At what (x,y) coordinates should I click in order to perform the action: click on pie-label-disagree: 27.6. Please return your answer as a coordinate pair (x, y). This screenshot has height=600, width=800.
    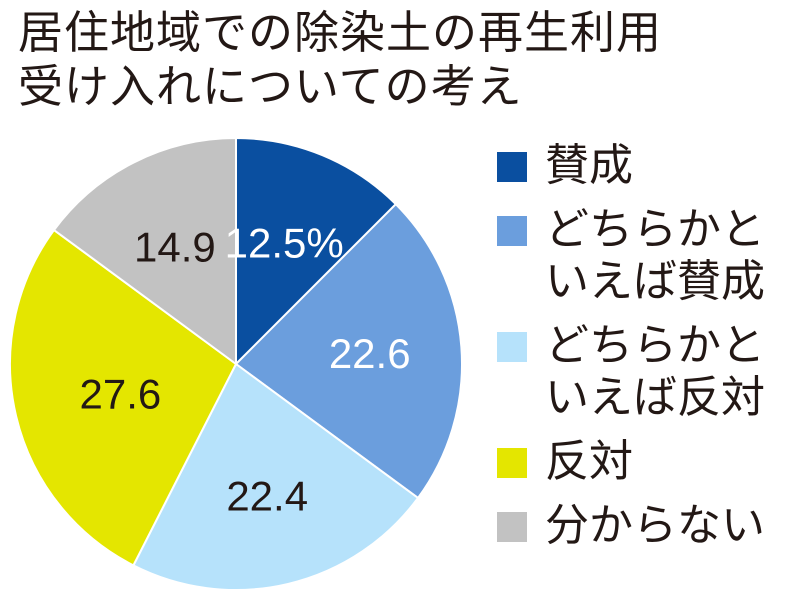
    Looking at the image, I should click on (121, 394).